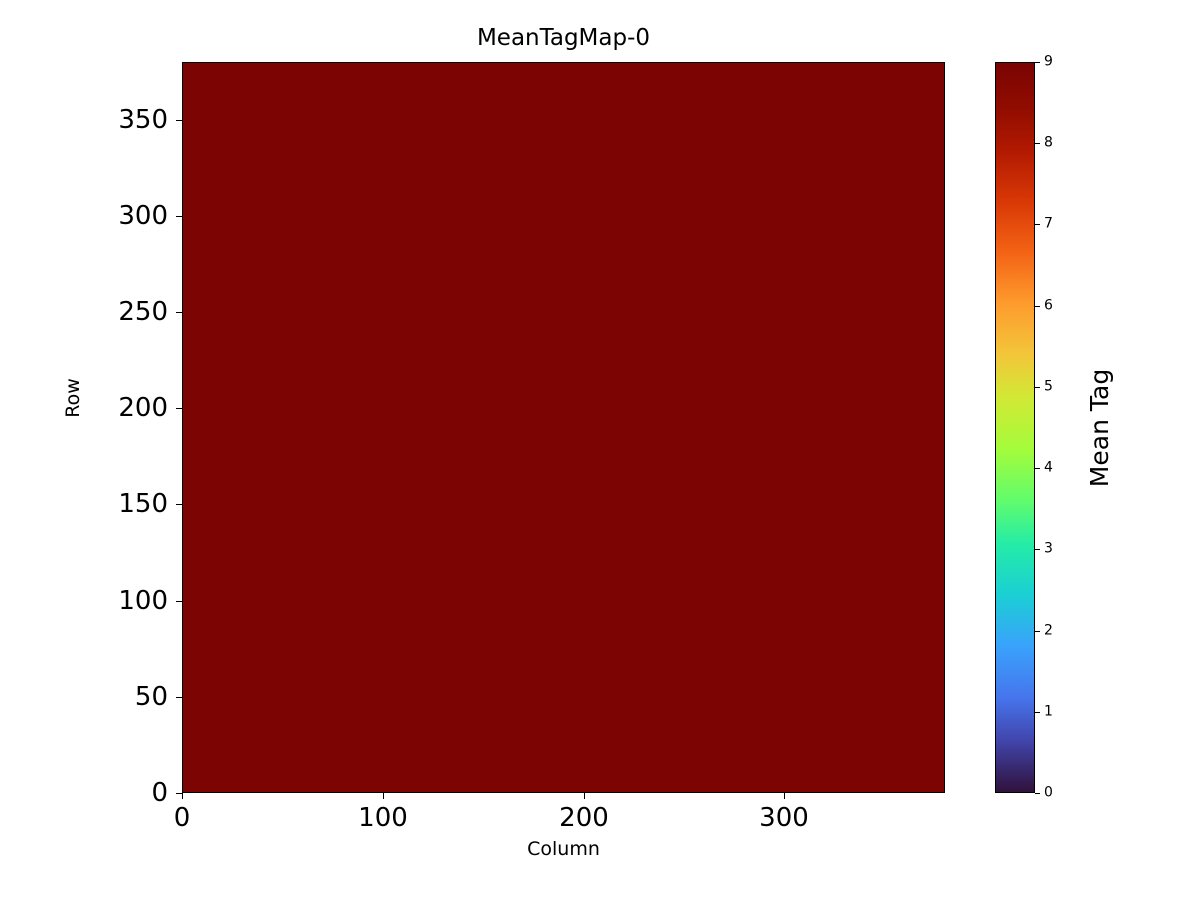  I want to click on colorbar-tick-label: 3, so click(1048, 548).